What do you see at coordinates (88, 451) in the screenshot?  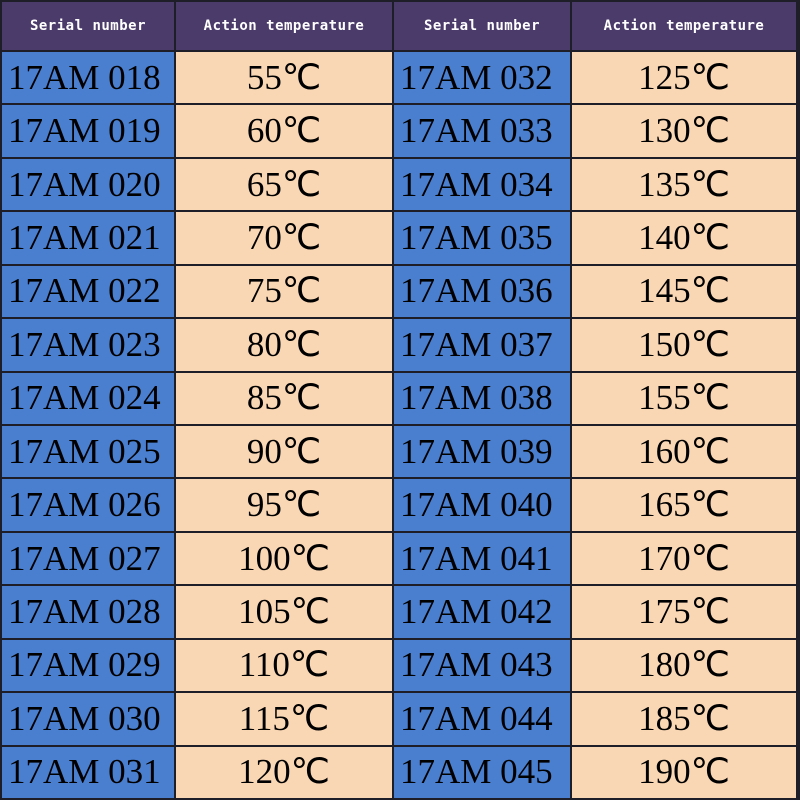 I see `serial-number: 17AM 025` at bounding box center [88, 451].